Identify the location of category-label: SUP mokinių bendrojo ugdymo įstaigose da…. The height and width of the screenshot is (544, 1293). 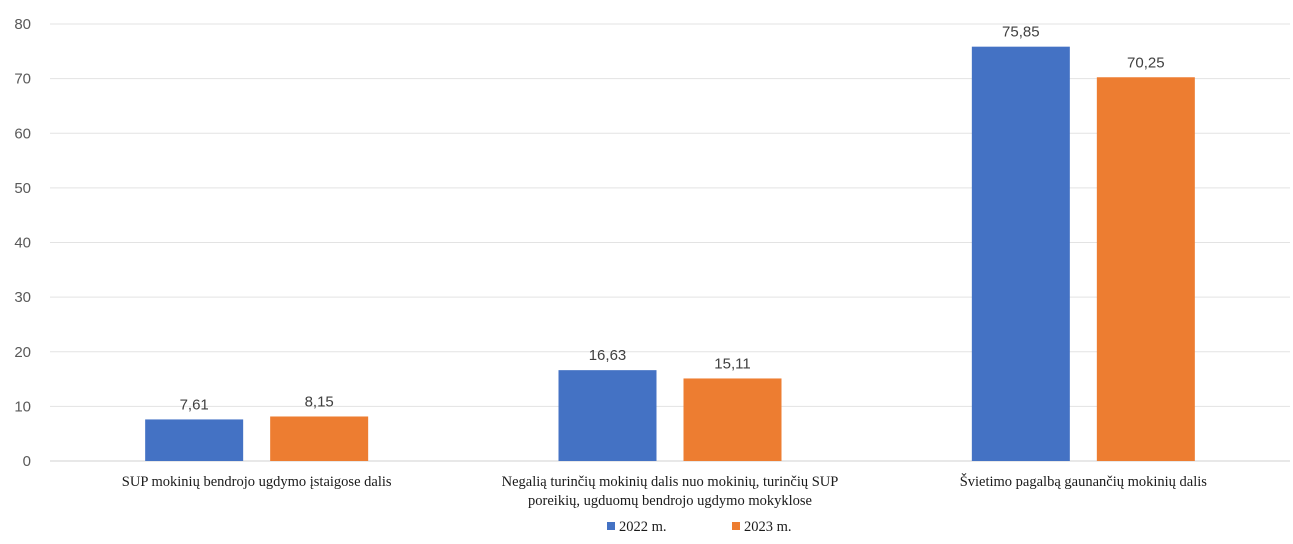
(257, 482).